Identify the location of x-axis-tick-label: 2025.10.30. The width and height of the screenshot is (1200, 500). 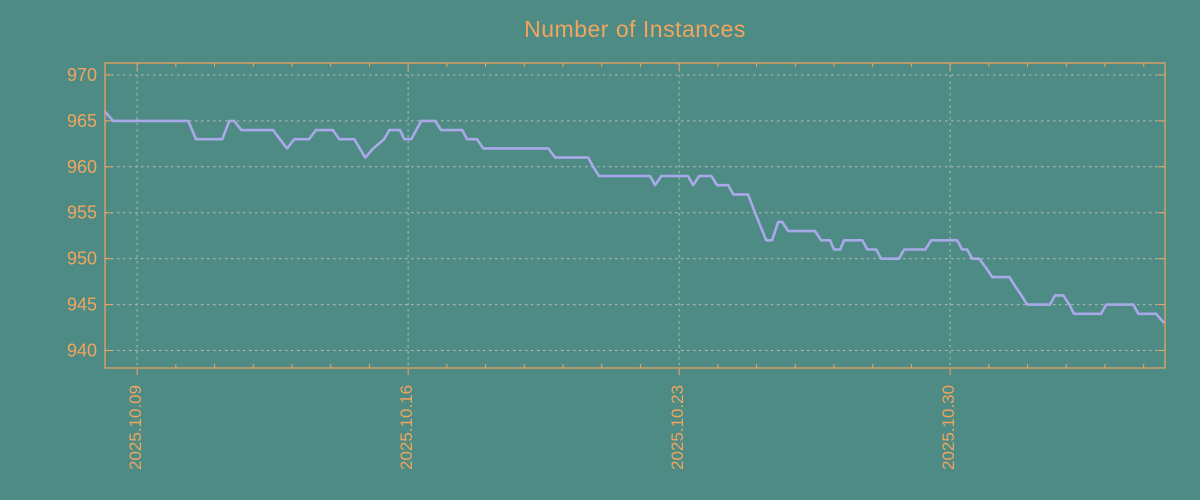
(948, 427).